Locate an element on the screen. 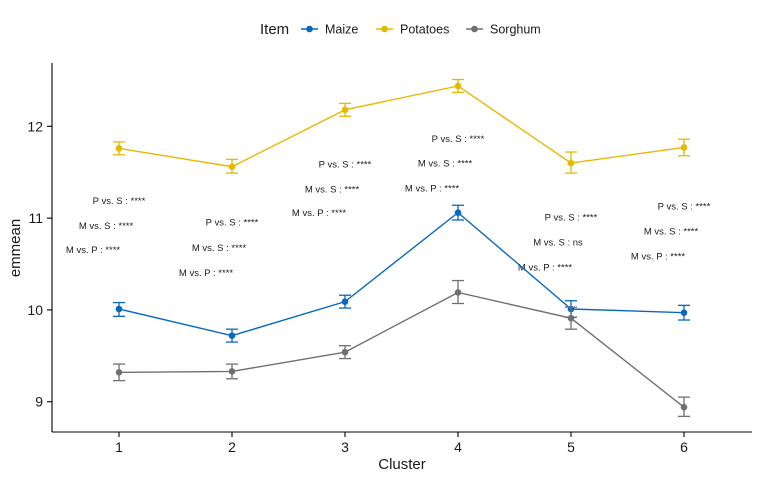  legend-items: Maize Potatoes Sorghum is located at coordinates (421, 30).